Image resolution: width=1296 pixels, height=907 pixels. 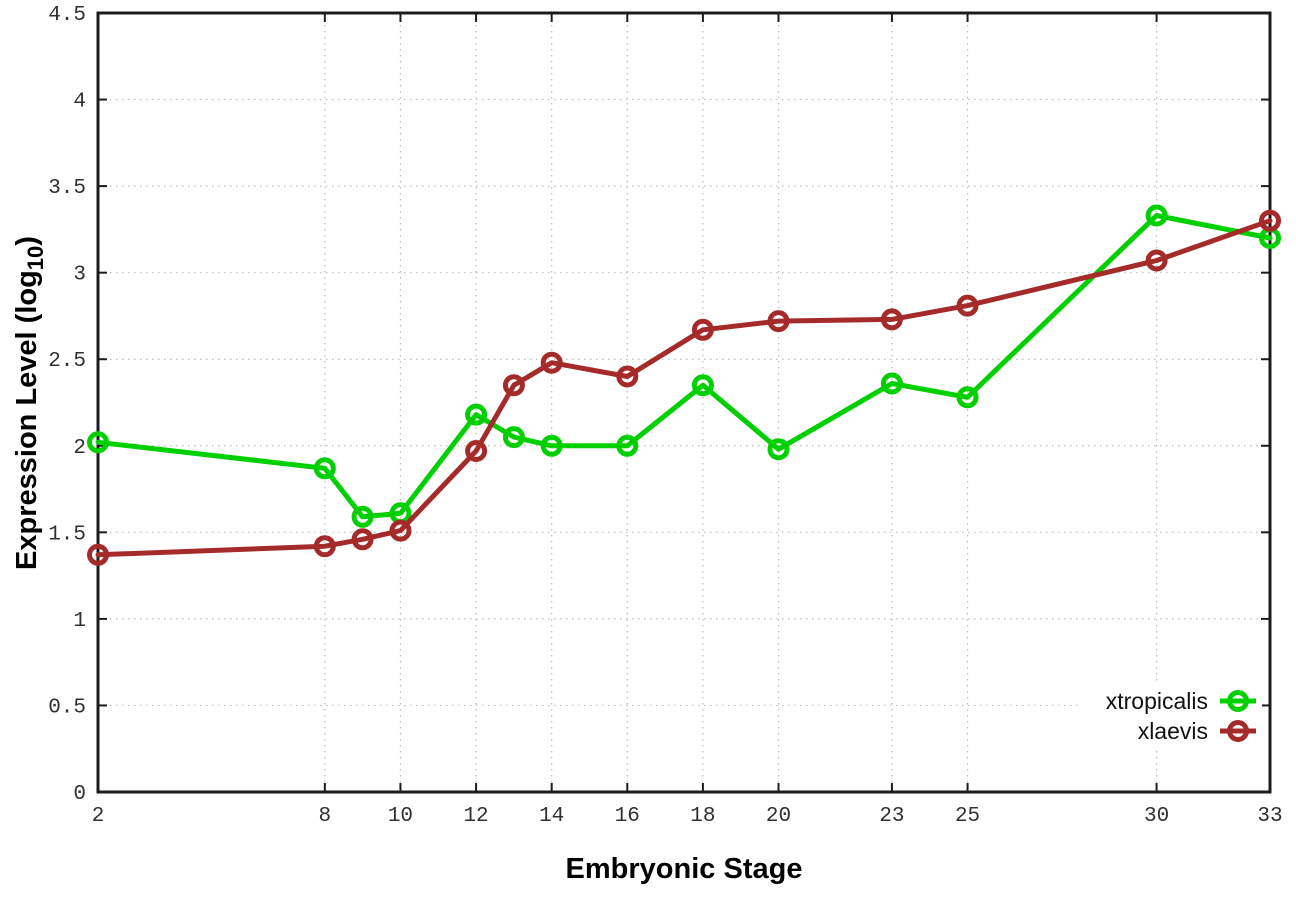 I want to click on x-tick-label: 23, so click(x=891, y=816).